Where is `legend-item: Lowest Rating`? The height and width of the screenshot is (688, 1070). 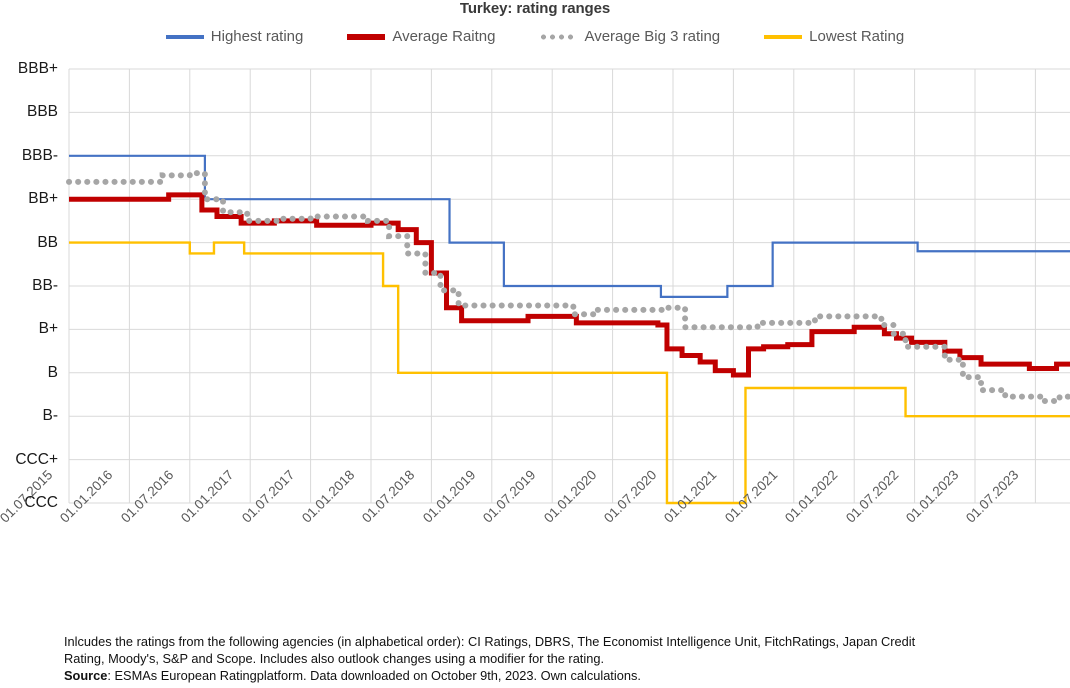
legend-item: Lowest Rating is located at coordinates (834, 36).